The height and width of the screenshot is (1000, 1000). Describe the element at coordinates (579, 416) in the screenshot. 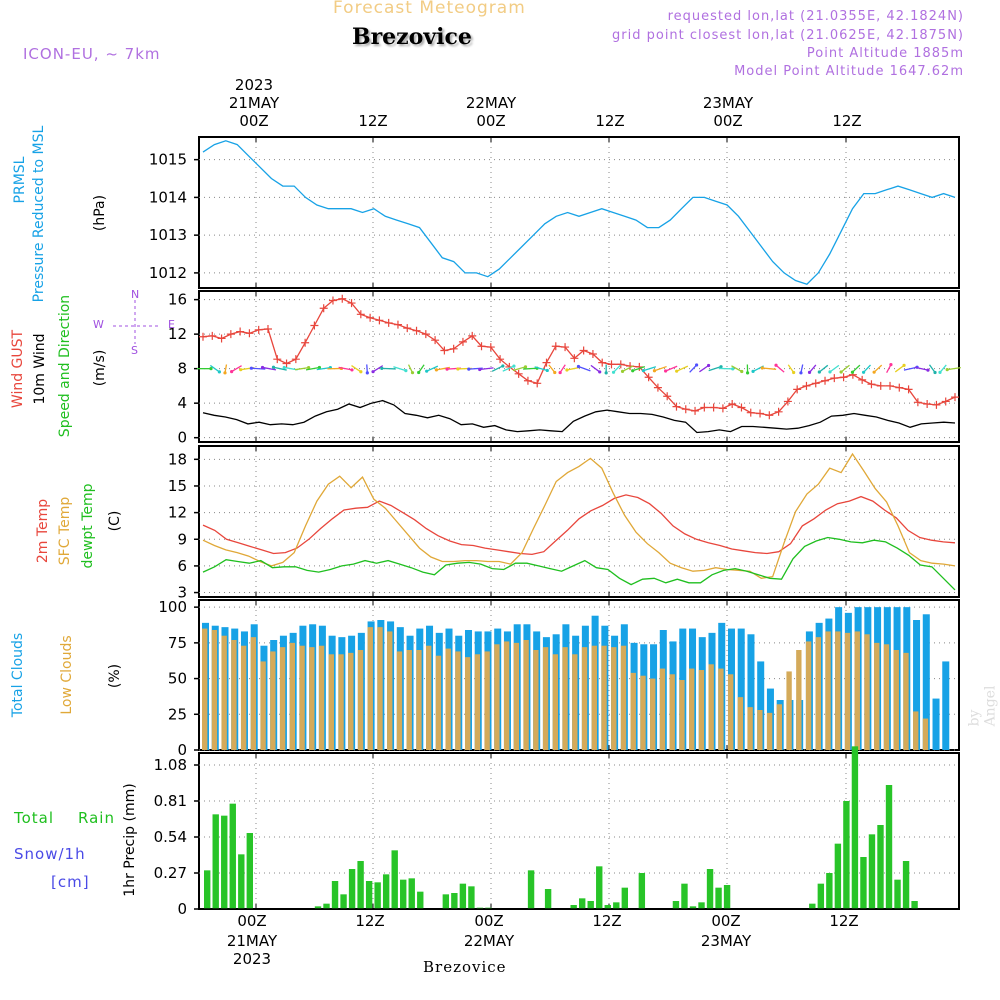

I see `wind-line` at that location.